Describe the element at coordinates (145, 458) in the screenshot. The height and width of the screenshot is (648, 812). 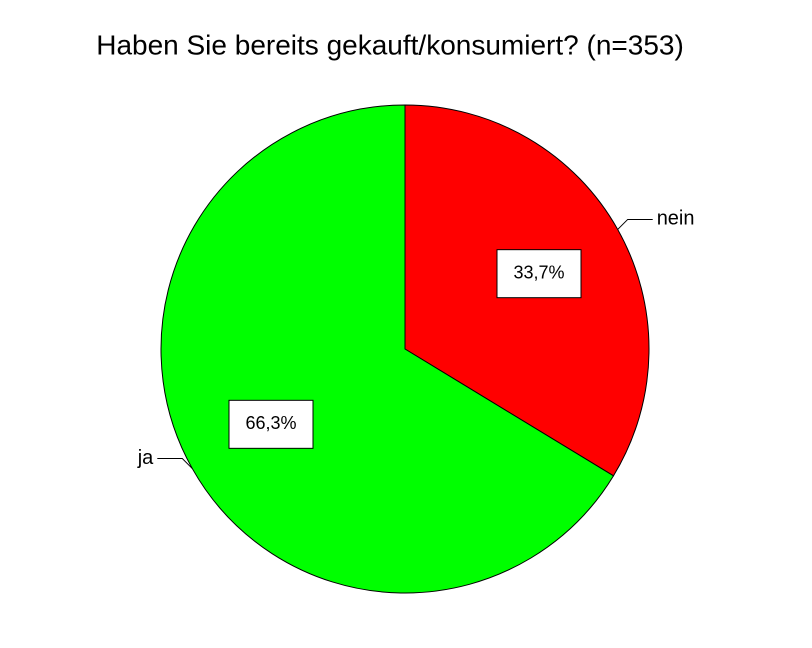
I see `category-label: ja` at that location.